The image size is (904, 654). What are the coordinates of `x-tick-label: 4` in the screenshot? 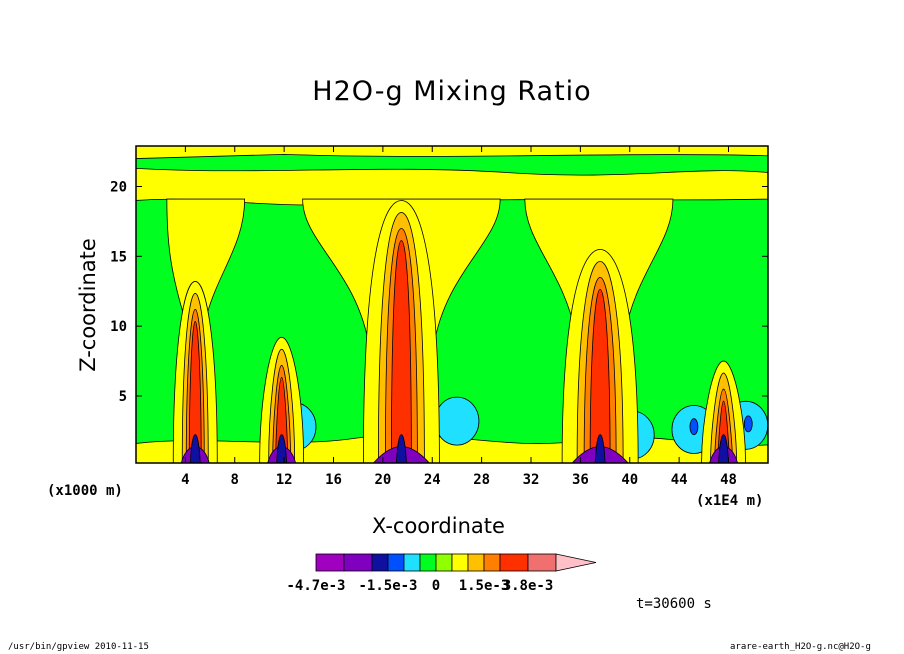 It's located at (185, 480).